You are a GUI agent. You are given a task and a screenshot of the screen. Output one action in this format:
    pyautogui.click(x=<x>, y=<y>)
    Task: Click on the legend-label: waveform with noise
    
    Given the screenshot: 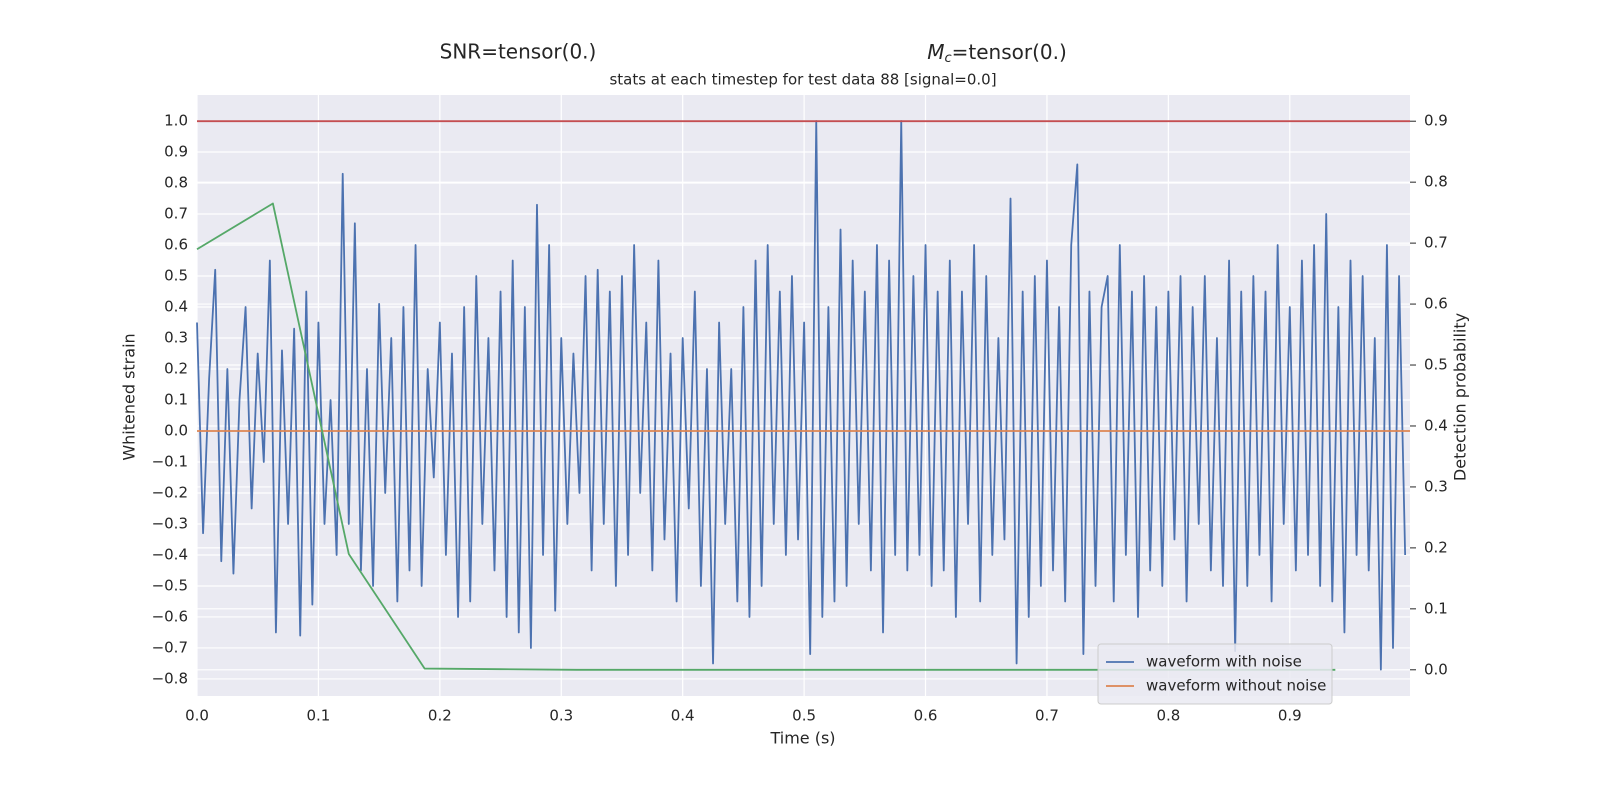 What is the action you would take?
    pyautogui.click(x=1224, y=662)
    